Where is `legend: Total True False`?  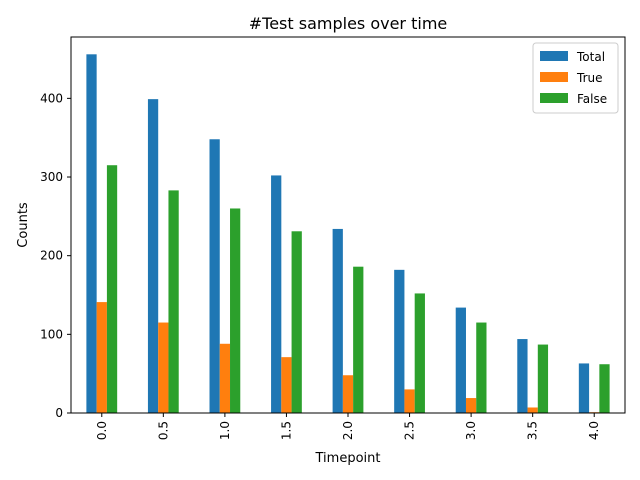 legend: Total True False is located at coordinates (575, 78).